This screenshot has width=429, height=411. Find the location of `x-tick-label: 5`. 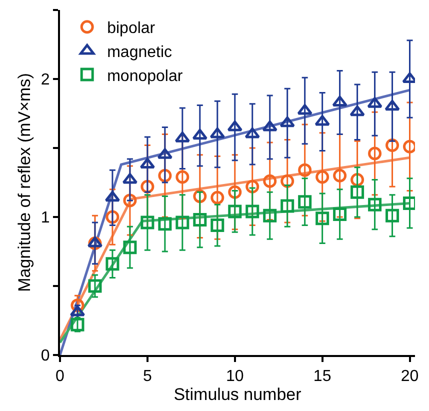

x-tick-label: 5 is located at coordinates (147, 377).